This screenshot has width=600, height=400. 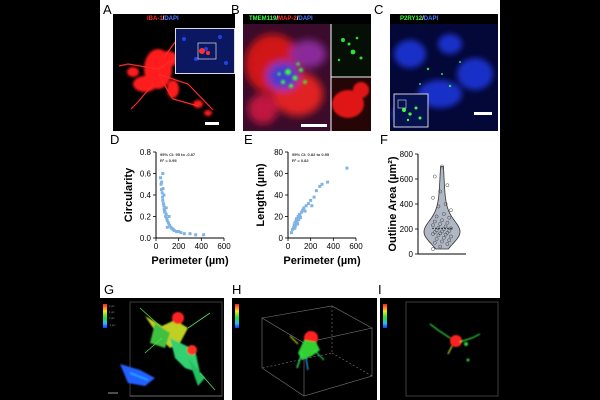 What do you see at coordinates (205, 51) in the screenshot?
I see `inset-a` at bounding box center [205, 51].